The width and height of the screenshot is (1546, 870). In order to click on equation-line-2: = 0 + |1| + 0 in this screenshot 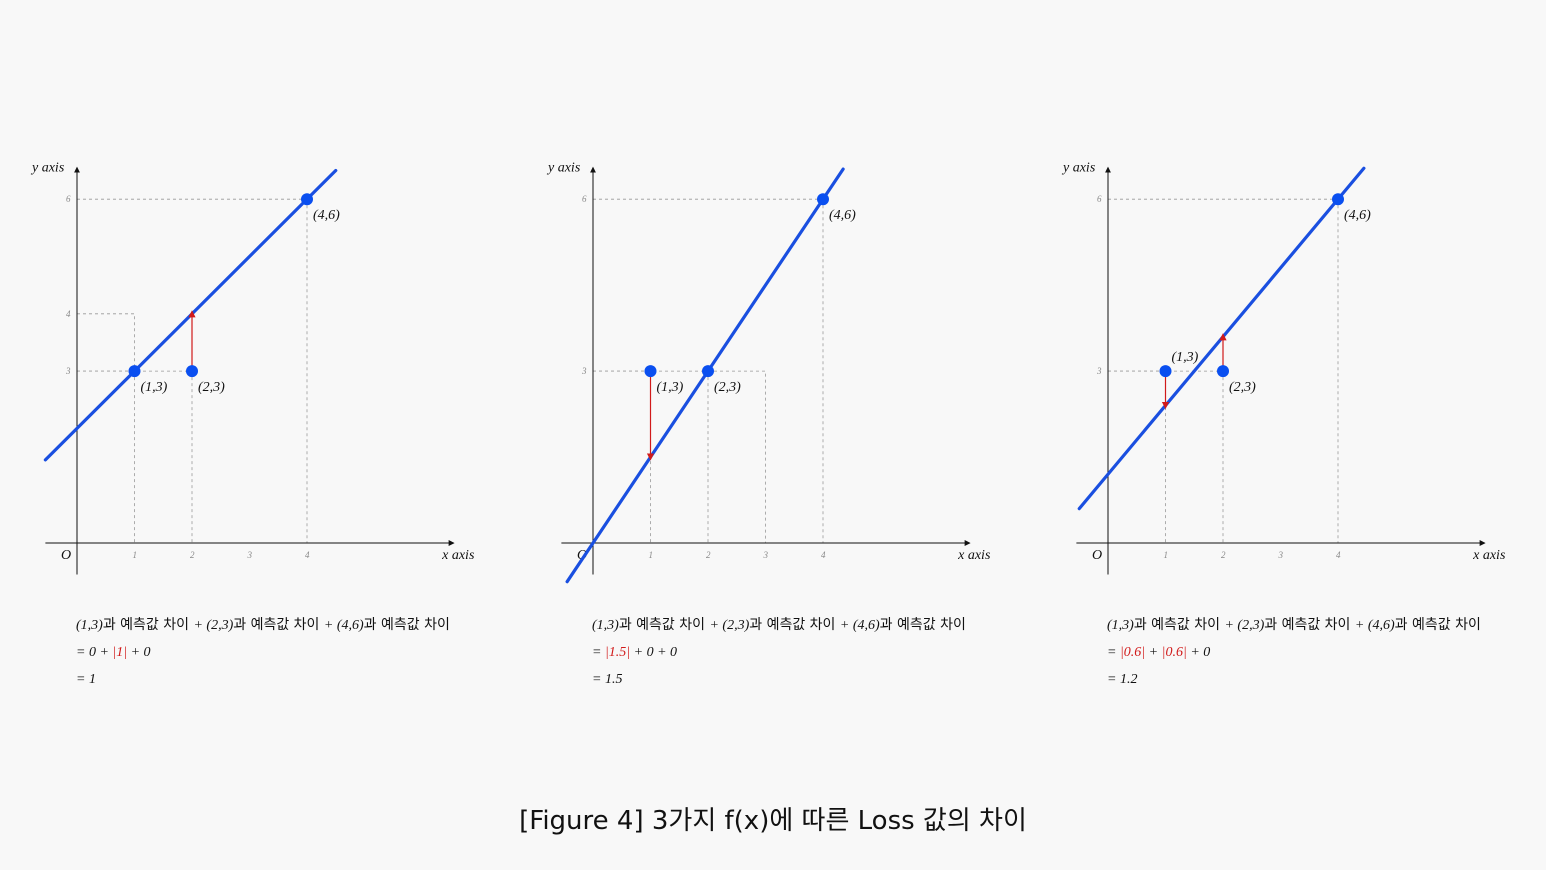, I will do `click(286, 652)`.